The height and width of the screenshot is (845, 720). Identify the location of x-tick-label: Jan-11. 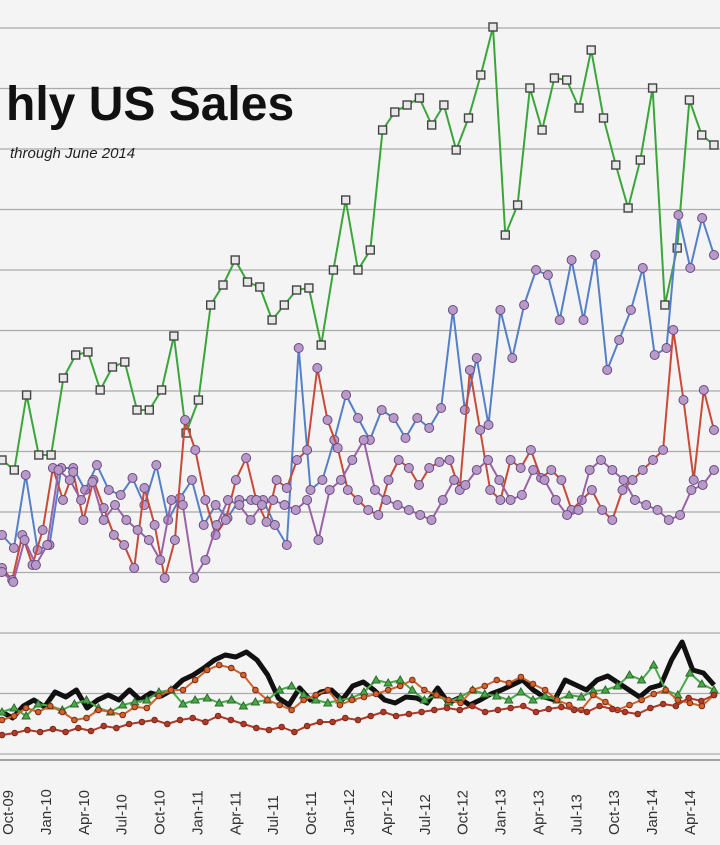
(197, 812).